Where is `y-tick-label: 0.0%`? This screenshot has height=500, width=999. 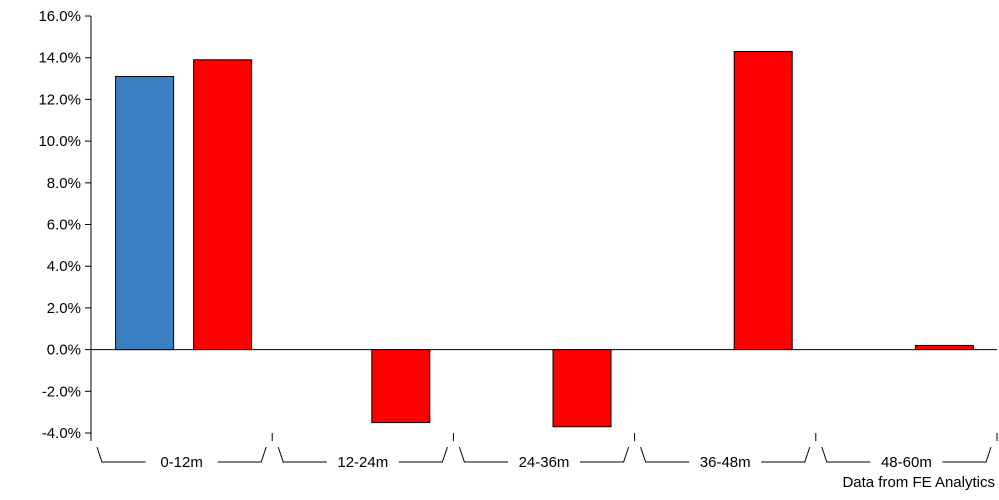 y-tick-label: 0.0% is located at coordinates (64, 350).